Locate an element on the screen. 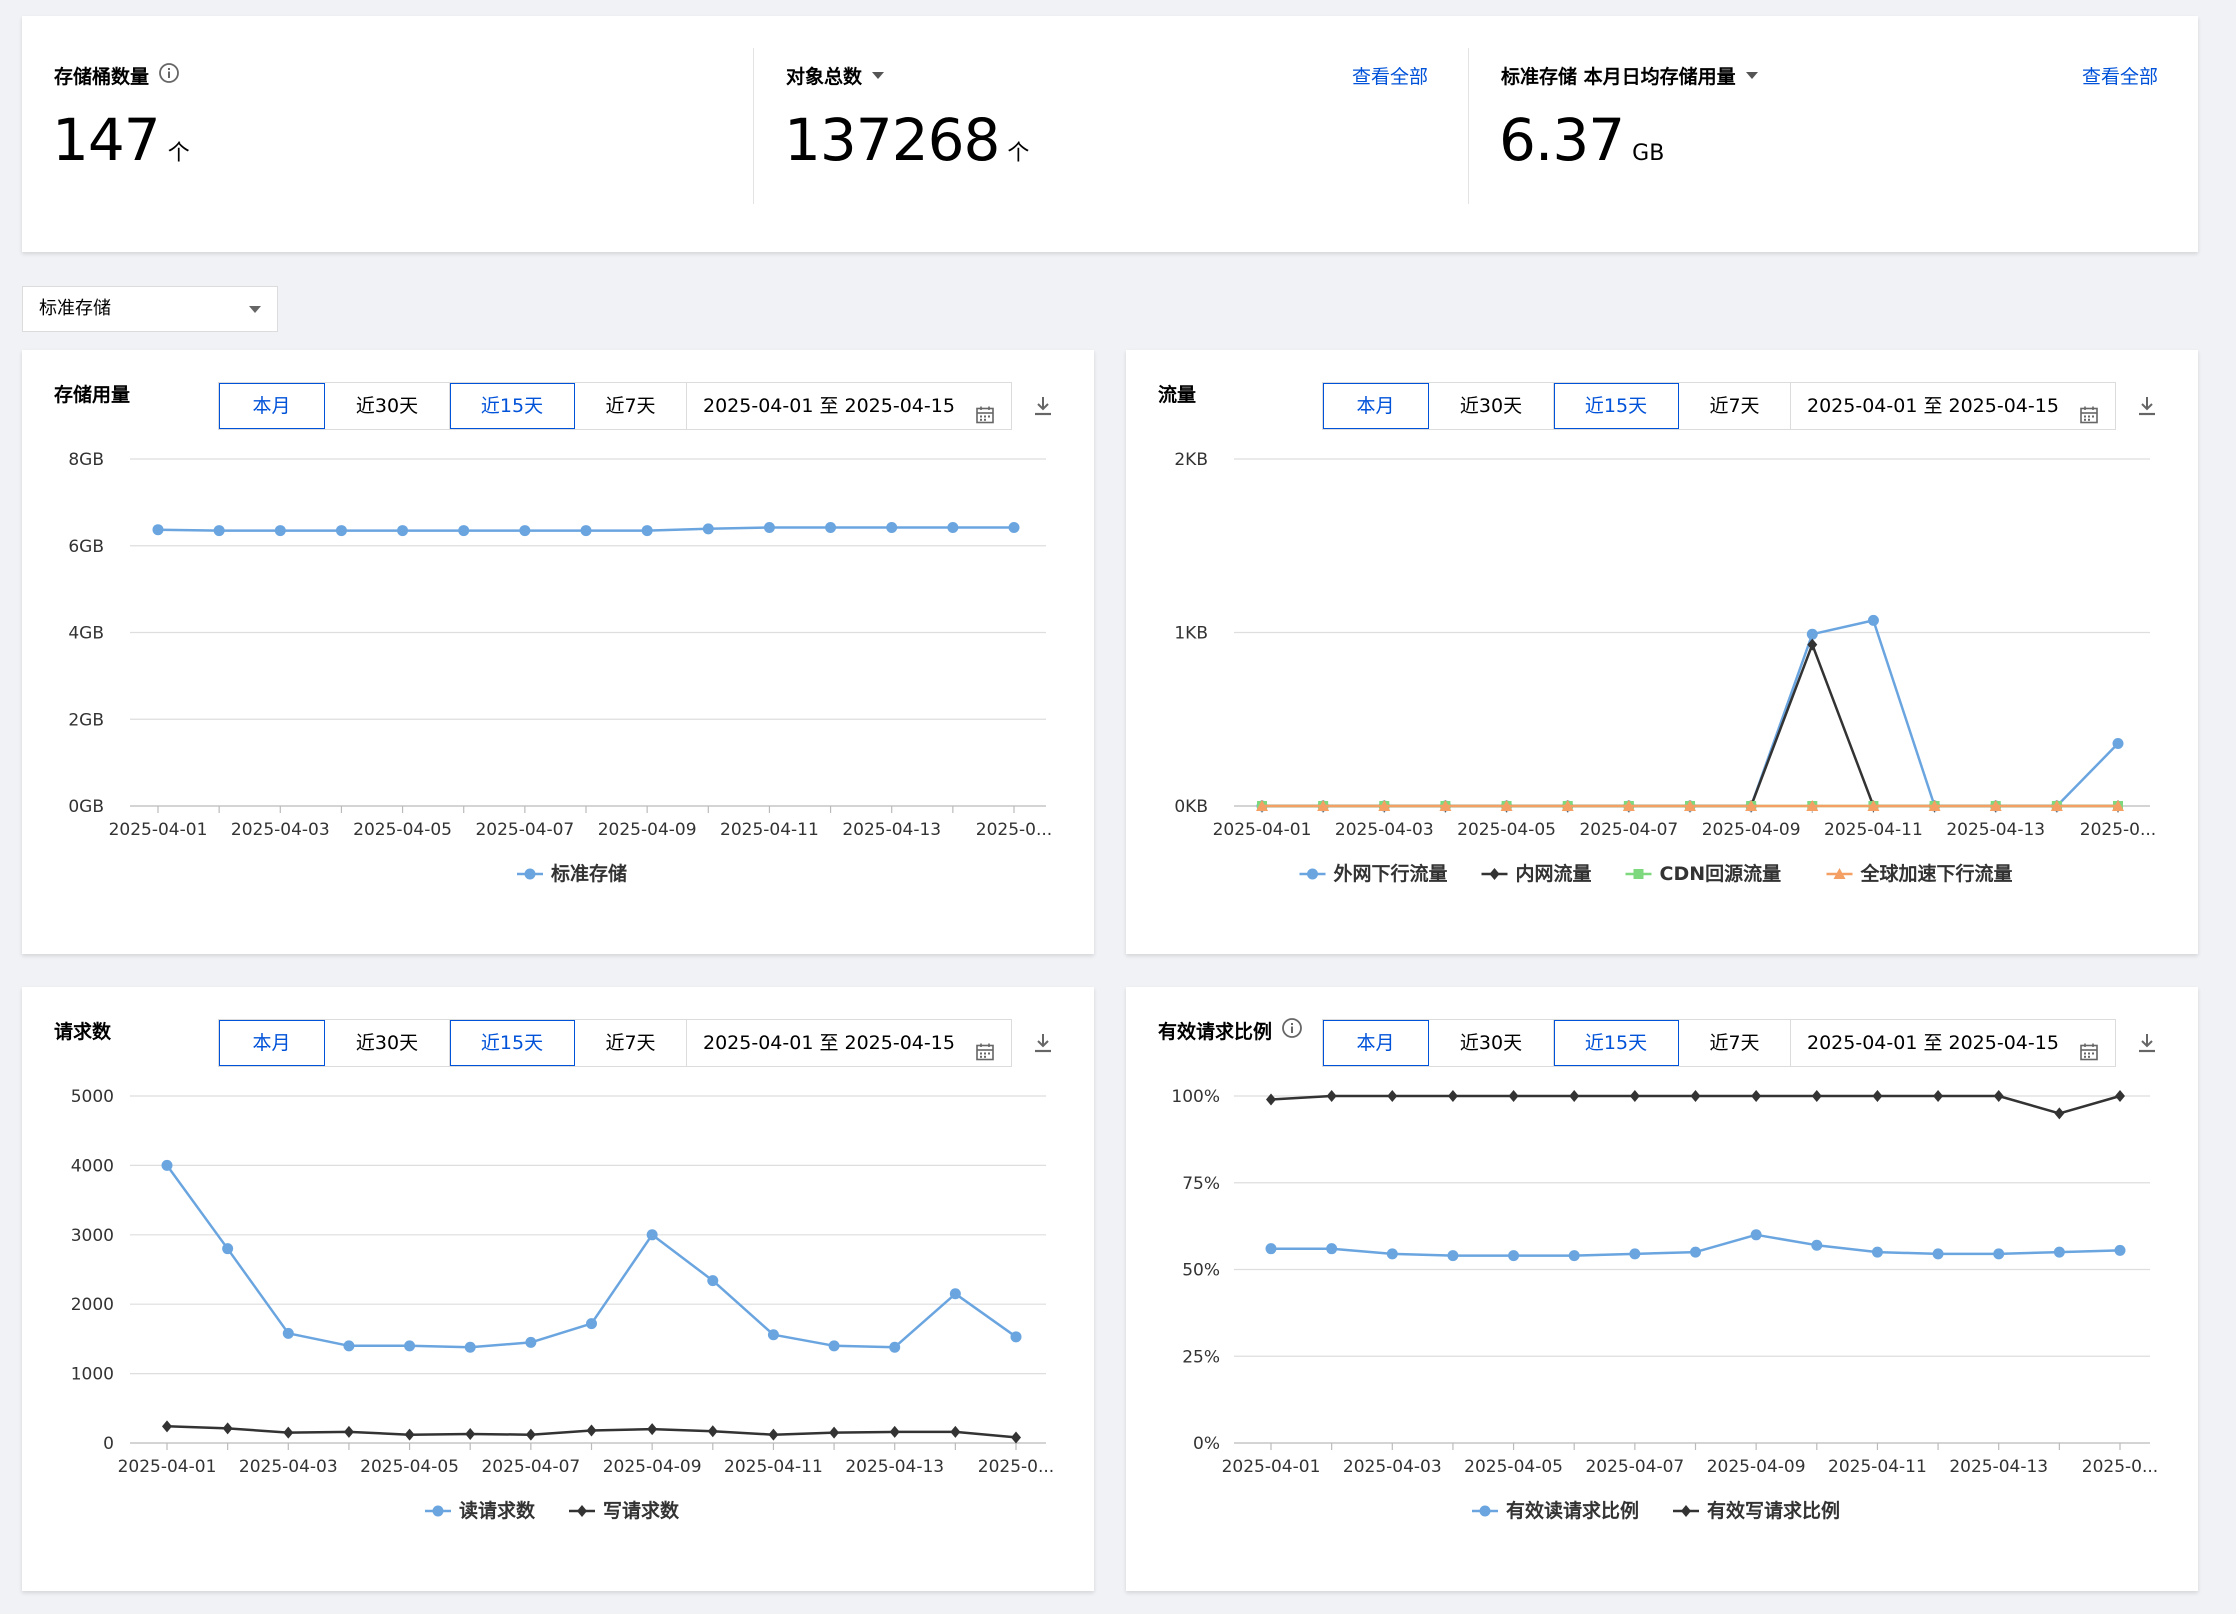  tab-1: 近30天 is located at coordinates (1491, 406).